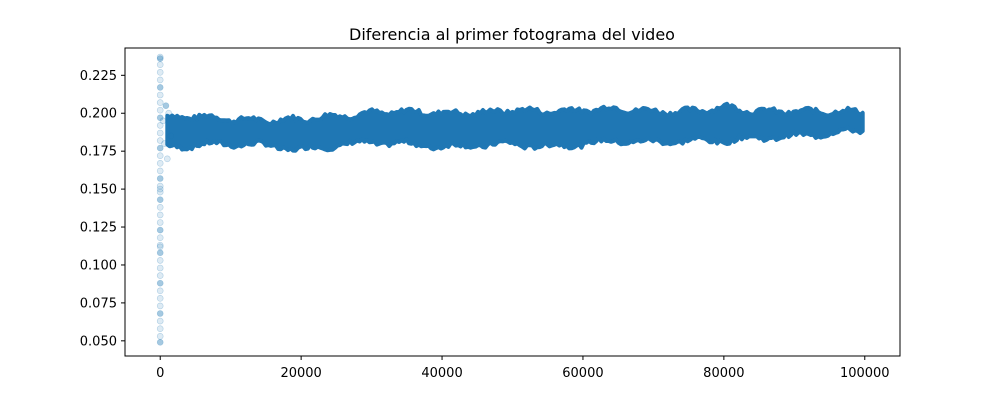 The image size is (1000, 400). I want to click on y-tick-label: 0.075, so click(98, 303).